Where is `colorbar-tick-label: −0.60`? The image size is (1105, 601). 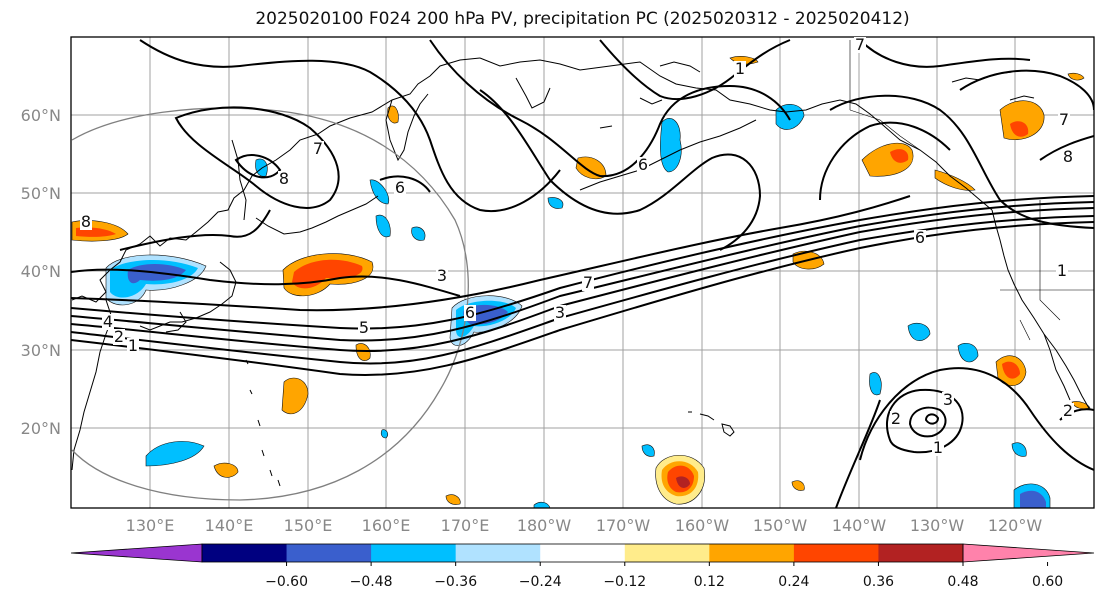 colorbar-tick-label: −0.60 is located at coordinates (286, 582).